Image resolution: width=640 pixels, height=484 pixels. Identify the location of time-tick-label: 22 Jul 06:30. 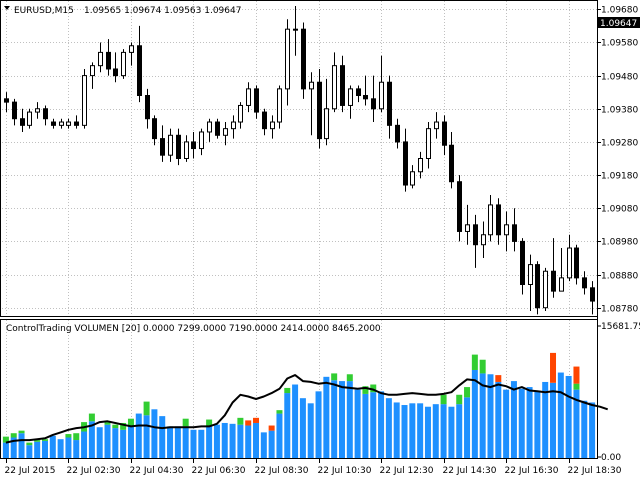
(219, 471).